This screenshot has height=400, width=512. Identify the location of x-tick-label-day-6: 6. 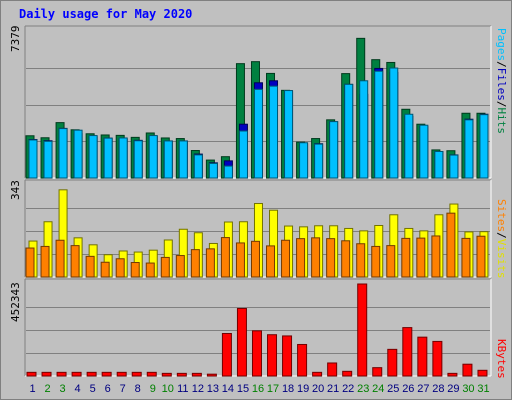
(108, 389).